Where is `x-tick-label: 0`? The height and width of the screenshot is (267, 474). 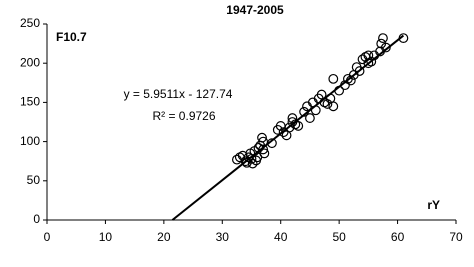 x-tick-label: 0 is located at coordinates (47, 237).